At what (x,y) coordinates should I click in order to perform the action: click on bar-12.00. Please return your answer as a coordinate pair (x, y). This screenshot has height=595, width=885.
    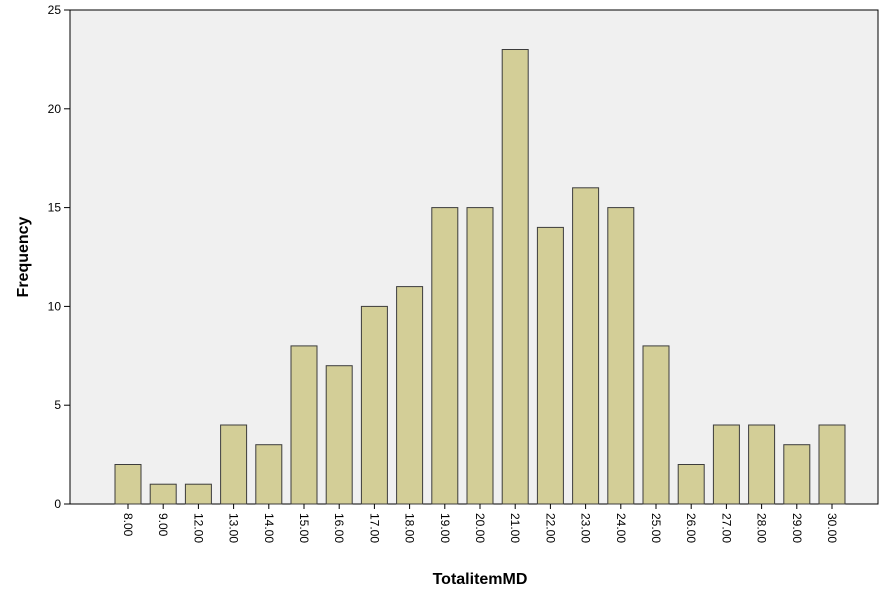
    Looking at the image, I should click on (198, 494).